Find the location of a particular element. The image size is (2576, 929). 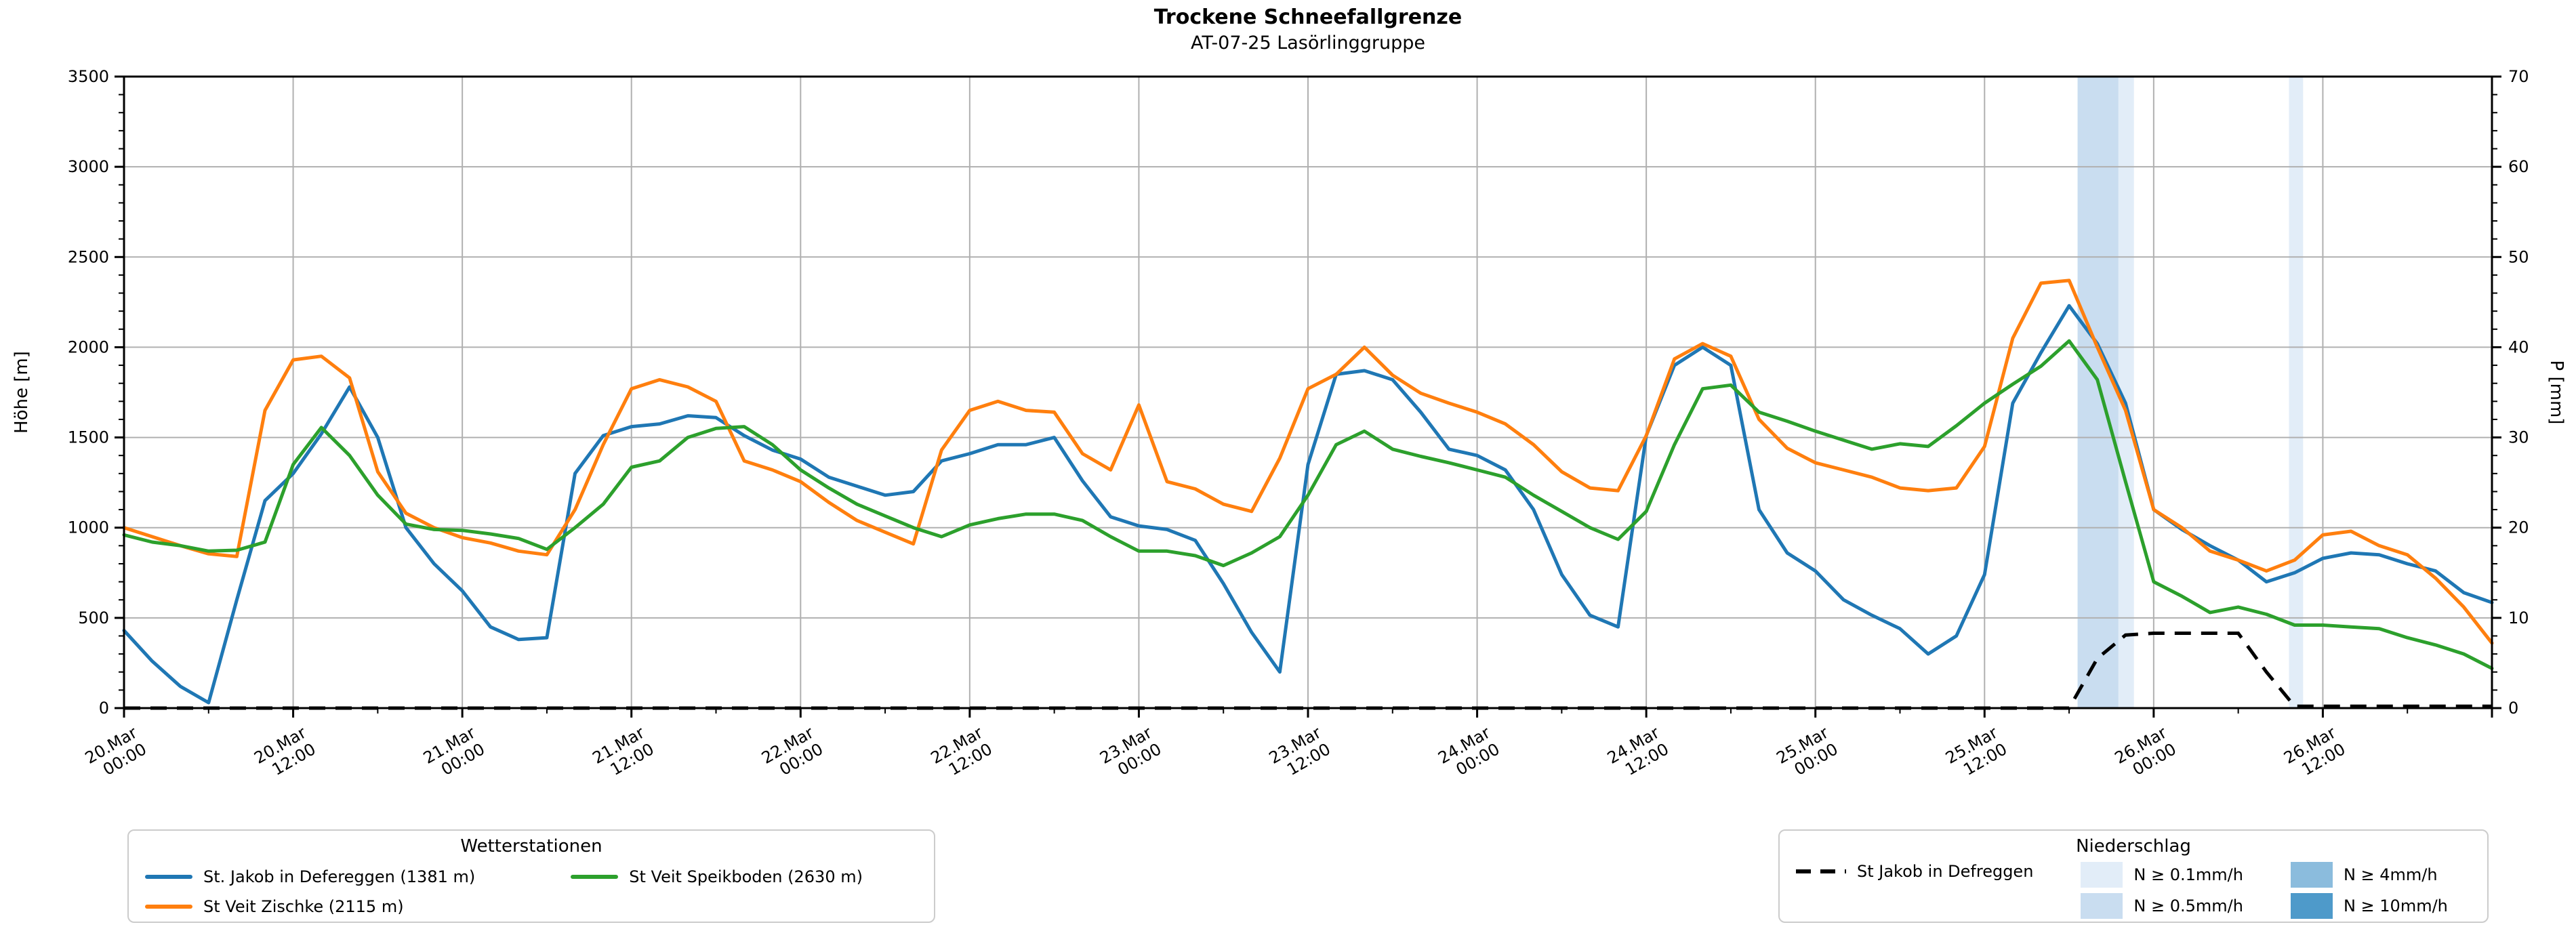

legend-item-label: St Jakob in Defreggen is located at coordinates (1946, 872).